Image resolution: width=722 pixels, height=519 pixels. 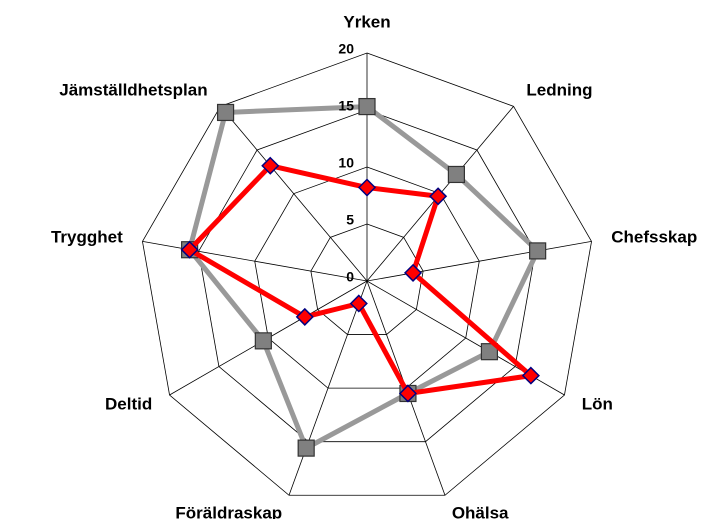 I want to click on axis-label: Chefsskap, so click(x=654, y=236).